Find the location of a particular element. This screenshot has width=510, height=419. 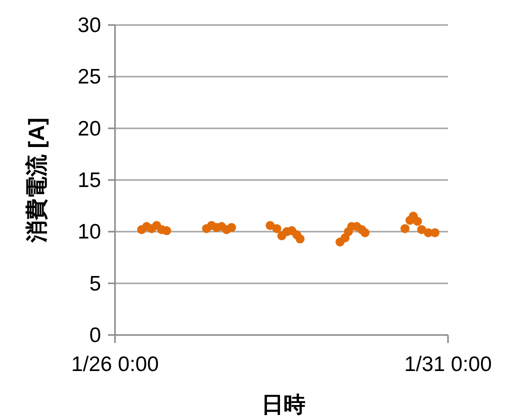

x-axis-title: 日時 is located at coordinates (284, 404).